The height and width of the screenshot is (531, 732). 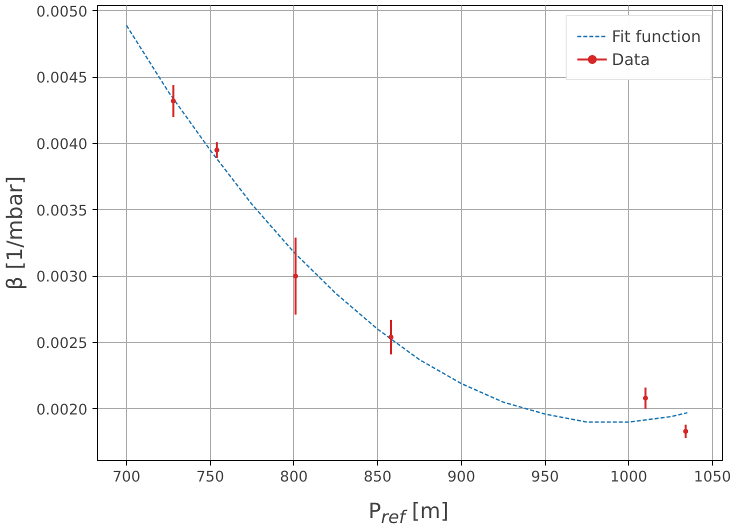 What do you see at coordinates (713, 477) in the screenshot?
I see `x-tick-label: 1050` at bounding box center [713, 477].